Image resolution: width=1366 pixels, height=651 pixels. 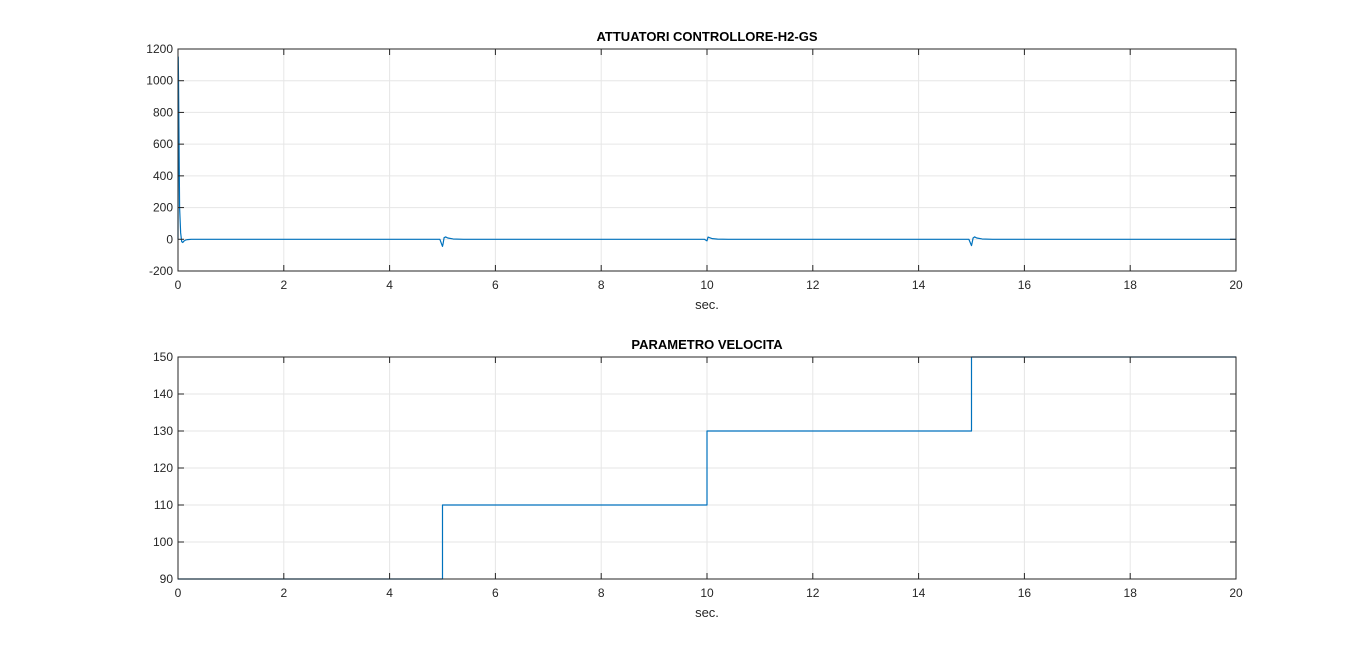 What do you see at coordinates (178, 285) in the screenshot?
I see `top-chart-x-tick-label: 0` at bounding box center [178, 285].